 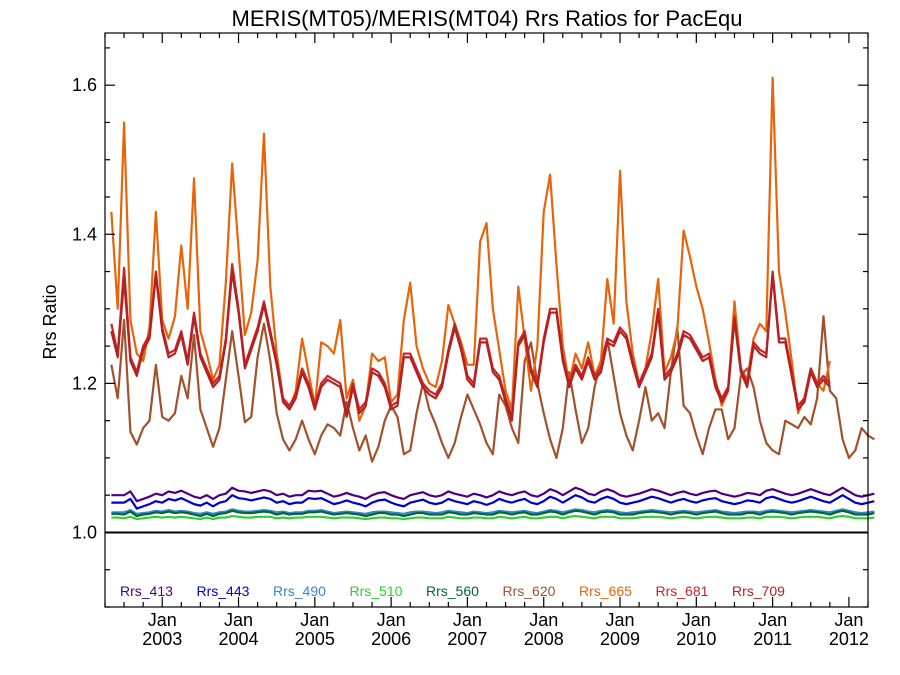 I want to click on y-axis-label: Rrs Ratio, so click(x=50, y=321).